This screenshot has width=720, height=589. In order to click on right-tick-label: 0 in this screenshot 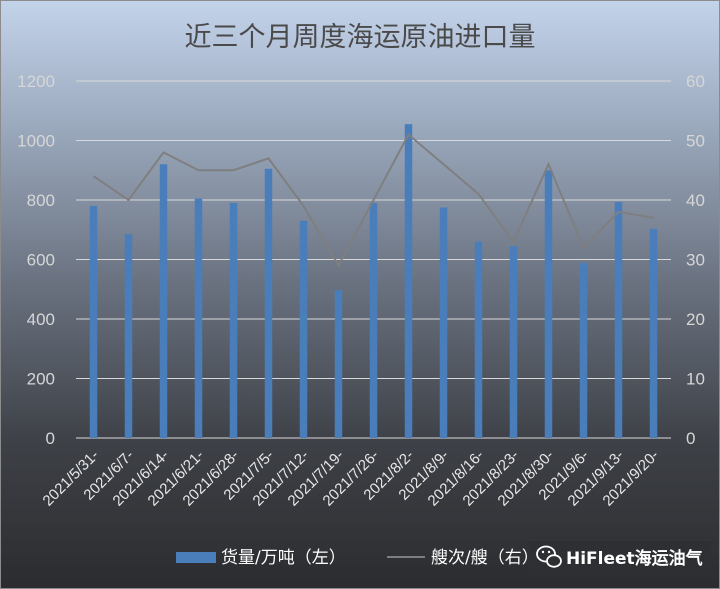, I will do `click(690, 438)`.